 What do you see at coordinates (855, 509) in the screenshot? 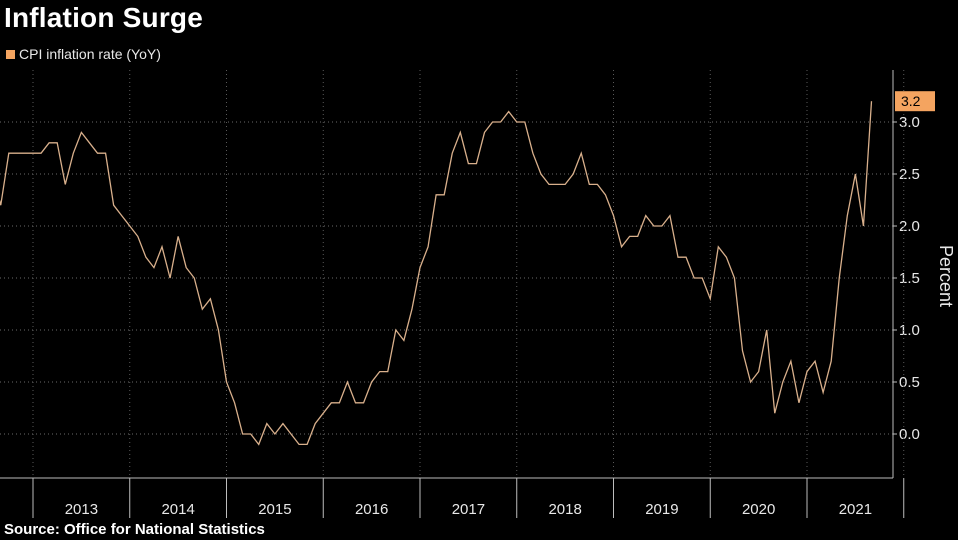
I see `x-tick-label: 2021` at bounding box center [855, 509].